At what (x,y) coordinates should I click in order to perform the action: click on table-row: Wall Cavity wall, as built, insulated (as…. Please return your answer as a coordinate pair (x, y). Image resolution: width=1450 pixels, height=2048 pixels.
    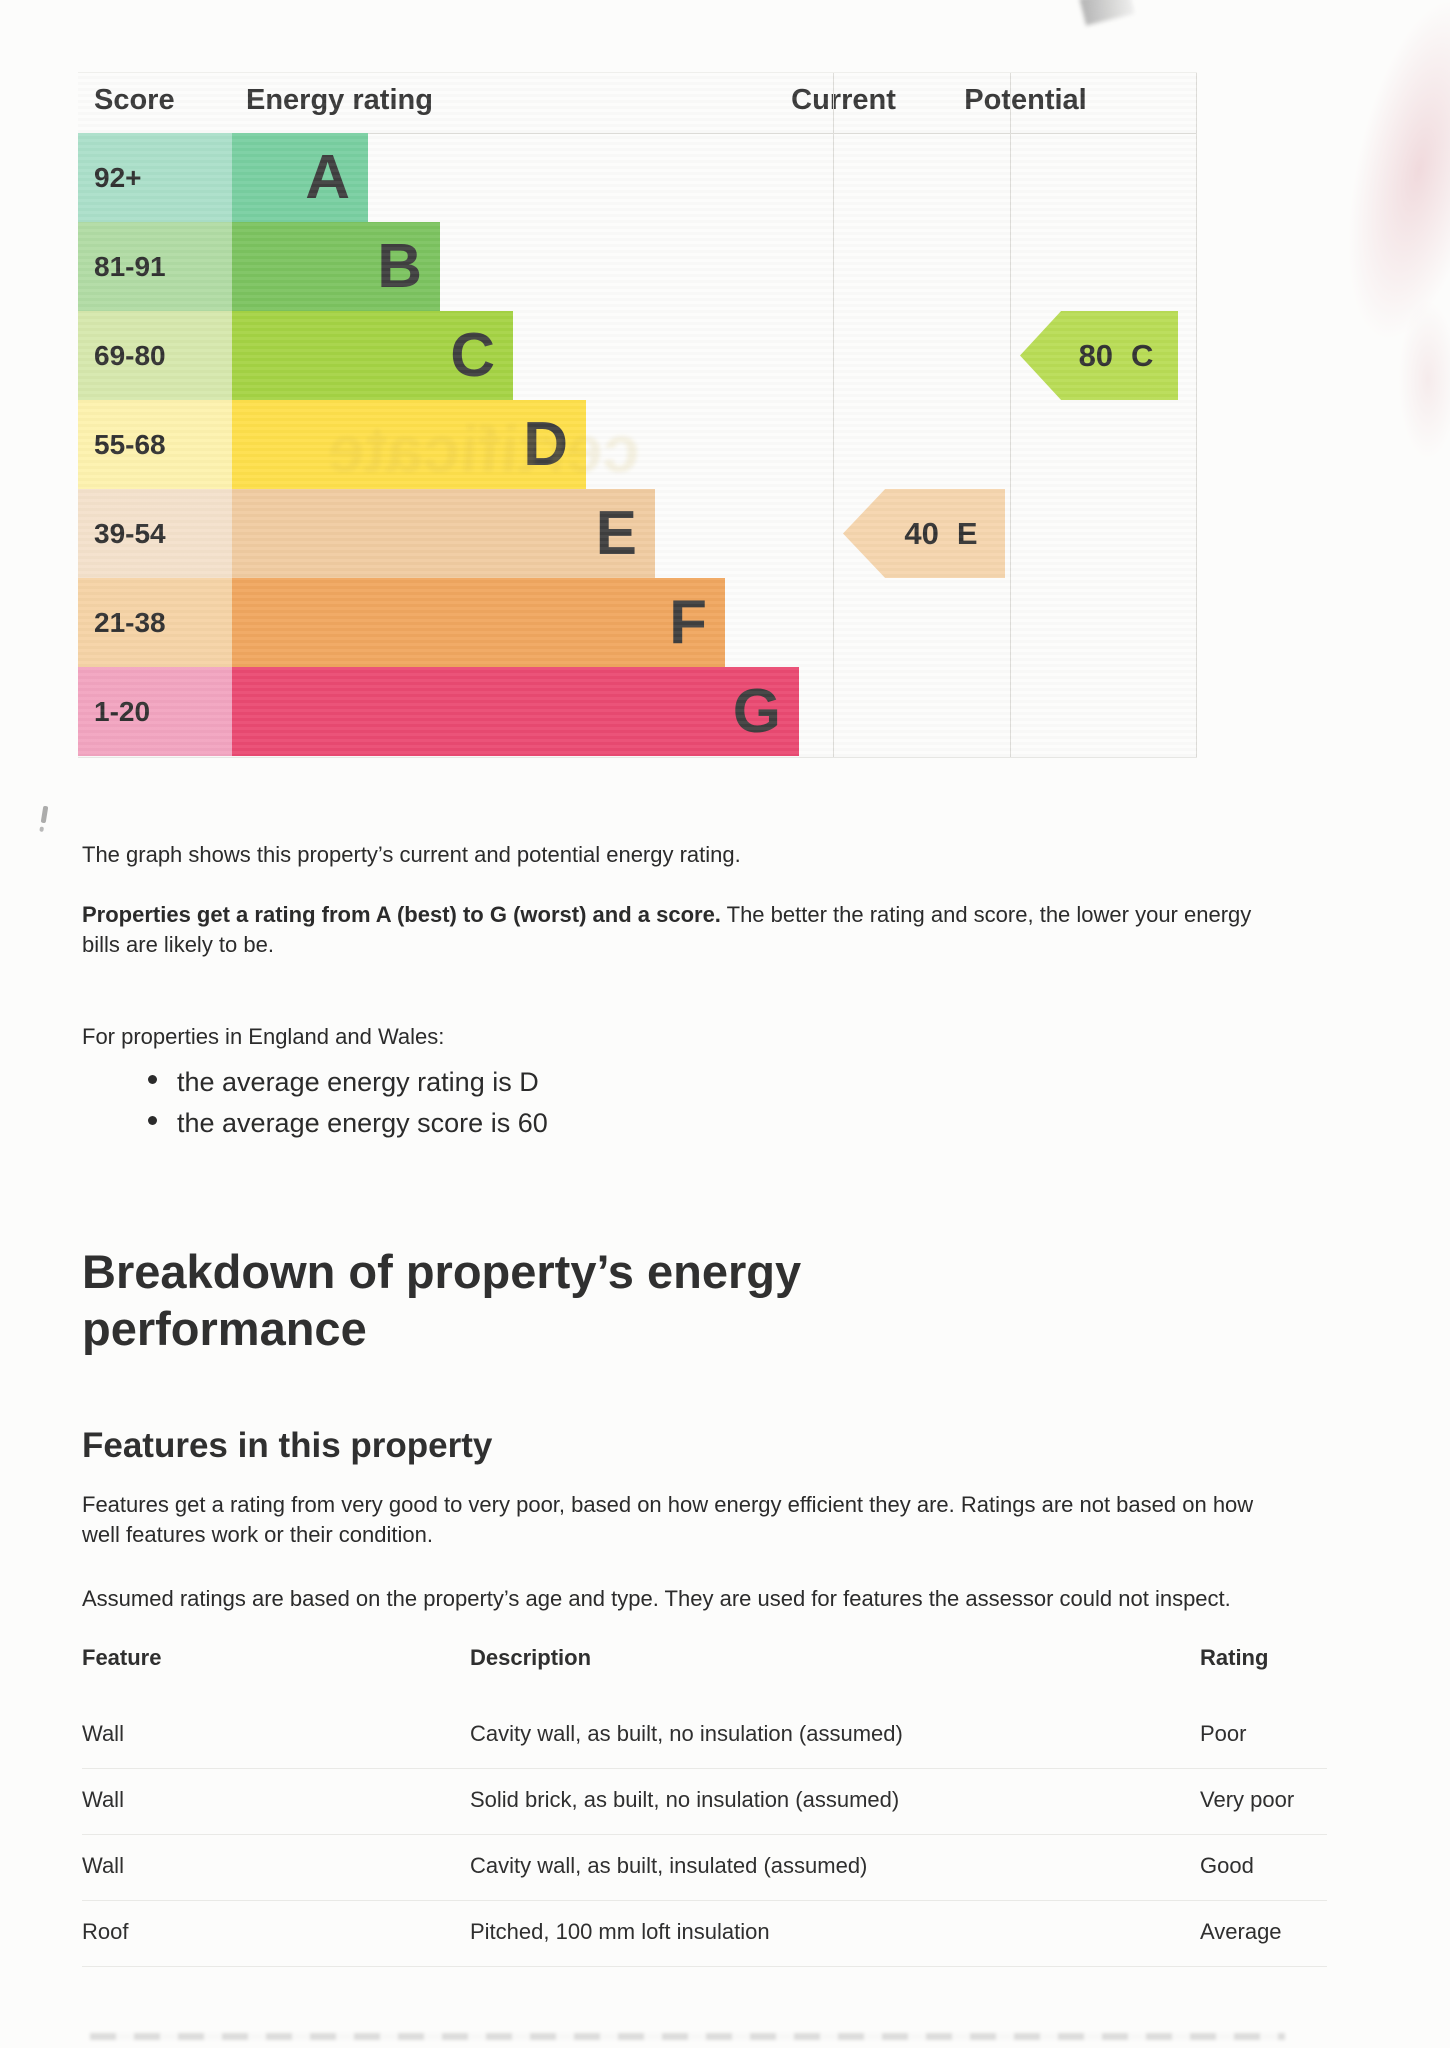
    Looking at the image, I should click on (704, 1868).